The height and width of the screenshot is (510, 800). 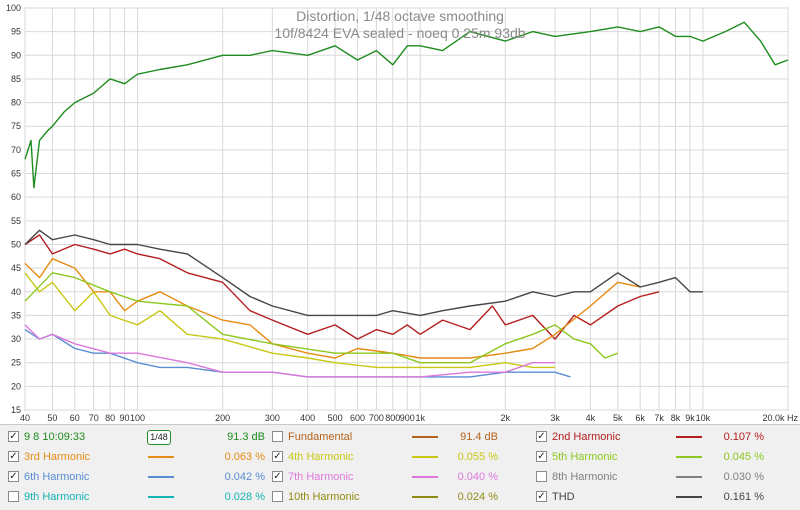 What do you see at coordinates (477, 477) in the screenshot?
I see `legend-value-7th-harmonic: 0.040 %` at bounding box center [477, 477].